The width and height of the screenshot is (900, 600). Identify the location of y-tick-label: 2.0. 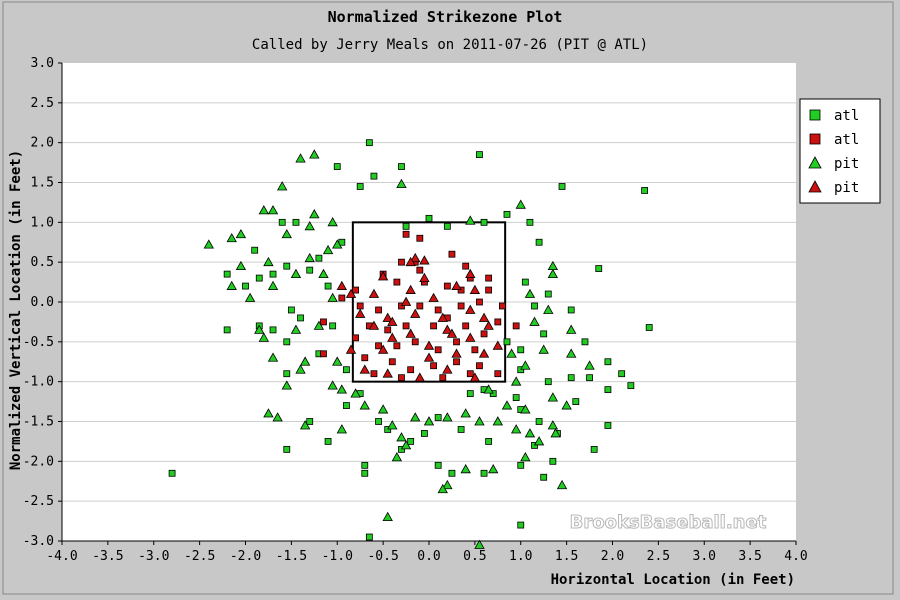
(42, 143).